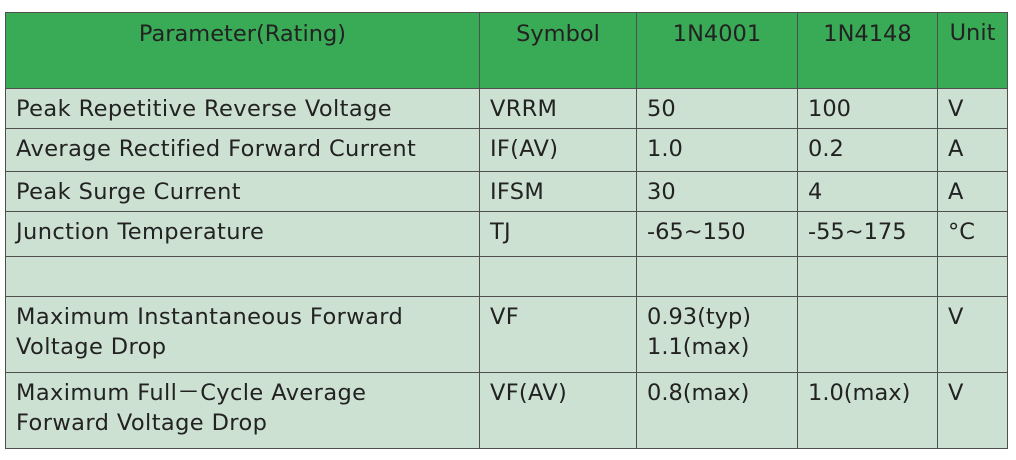 The width and height of the screenshot is (1016, 460). What do you see at coordinates (972, 276) in the screenshot?
I see `cell-unit` at bounding box center [972, 276].